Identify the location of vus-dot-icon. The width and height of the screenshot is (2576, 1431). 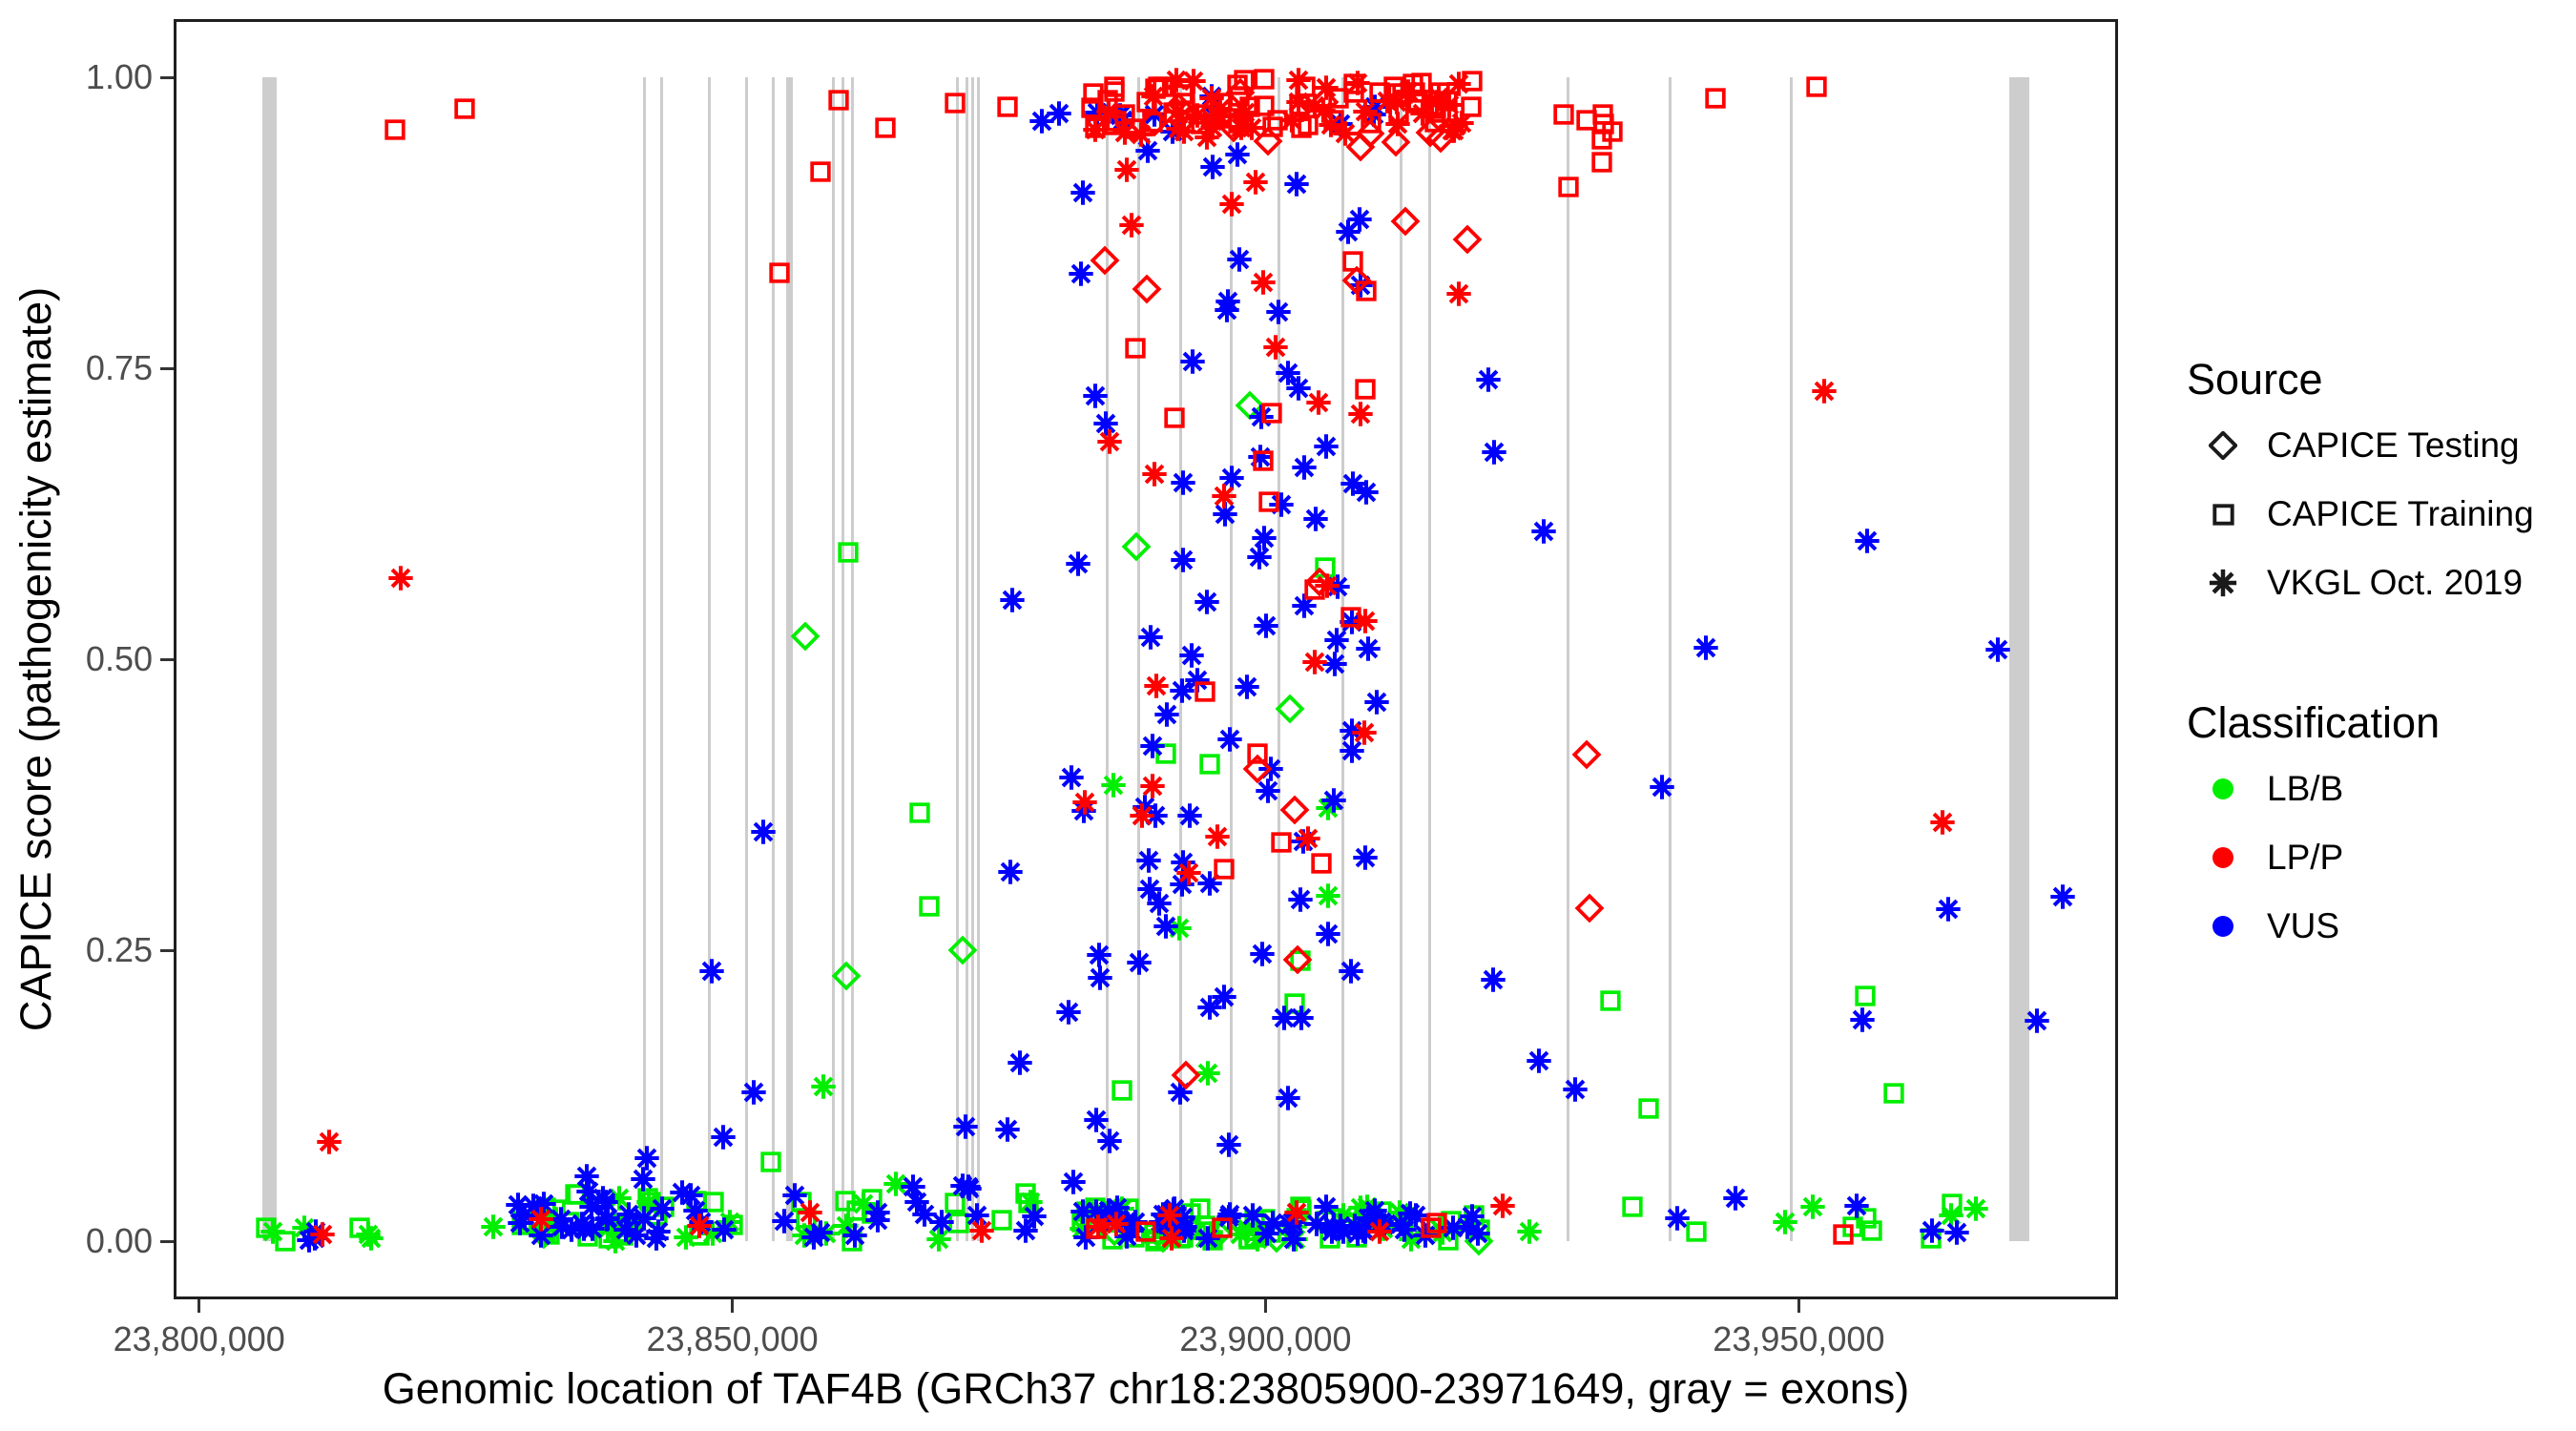
(2222, 926).